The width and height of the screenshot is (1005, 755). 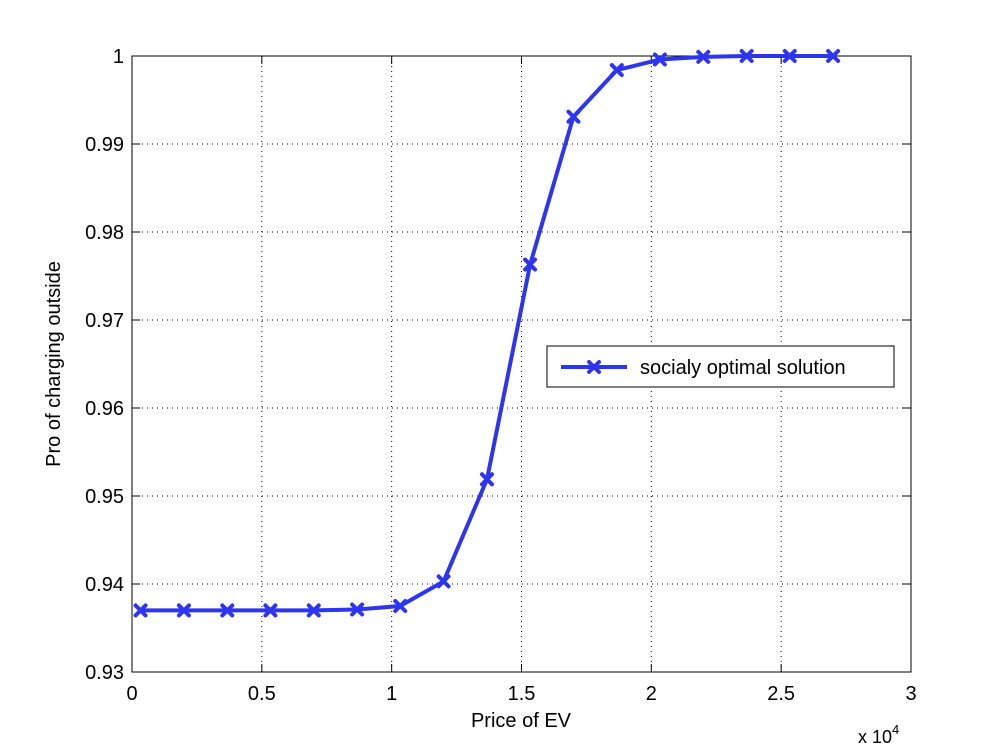 I want to click on x-tick-label: 3, so click(x=910, y=694).